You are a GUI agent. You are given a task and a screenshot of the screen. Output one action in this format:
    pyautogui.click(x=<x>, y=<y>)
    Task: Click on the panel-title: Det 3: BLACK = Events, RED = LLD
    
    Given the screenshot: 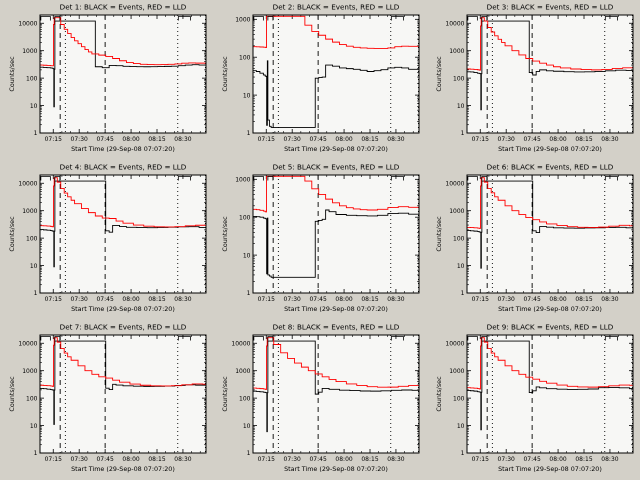 What is the action you would take?
    pyautogui.click(x=549, y=6)
    